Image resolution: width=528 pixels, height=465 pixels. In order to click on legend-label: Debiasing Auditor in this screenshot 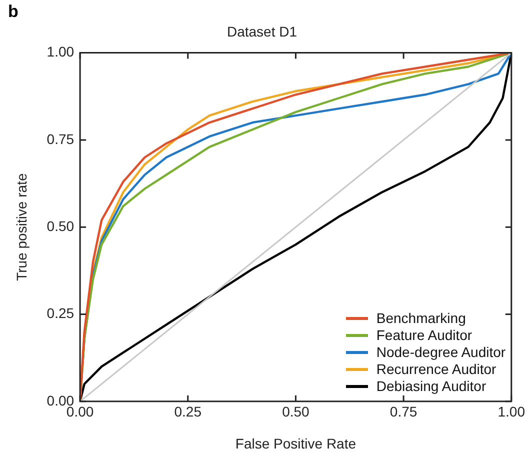, I will do `click(431, 387)`.